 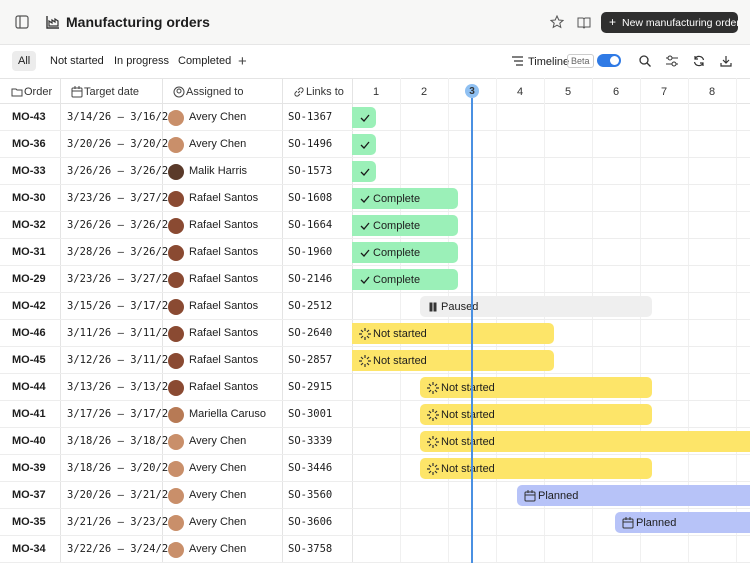 I want to click on page-icon, so click(x=52, y=22).